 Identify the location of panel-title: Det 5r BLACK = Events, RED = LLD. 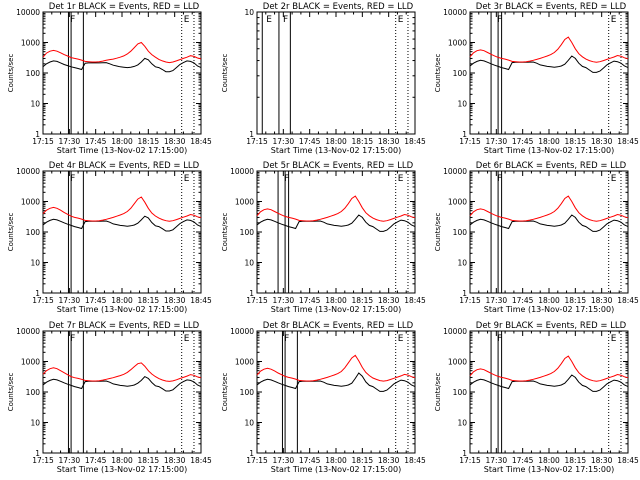
(338, 166).